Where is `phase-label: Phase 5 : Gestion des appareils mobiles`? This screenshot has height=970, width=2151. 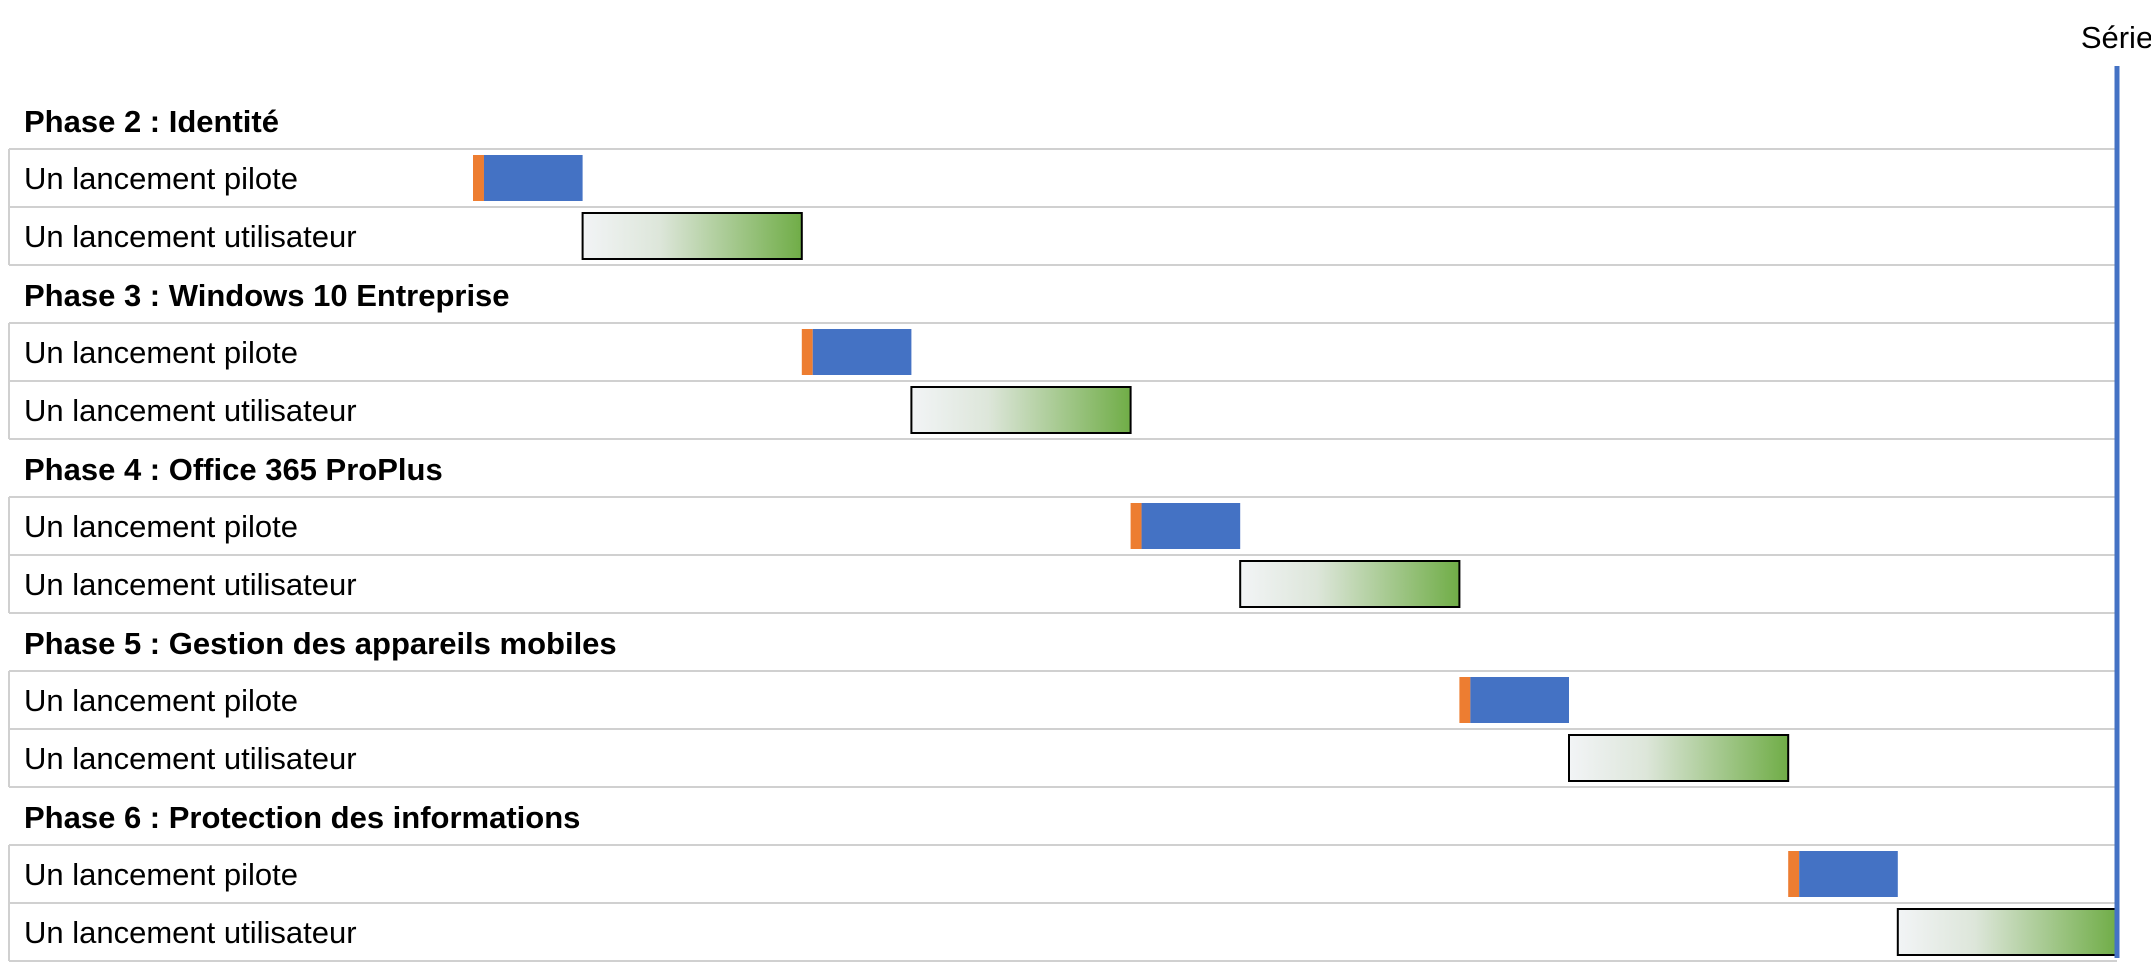 phase-label: Phase 5 : Gestion des appareils mobiles is located at coordinates (320, 643).